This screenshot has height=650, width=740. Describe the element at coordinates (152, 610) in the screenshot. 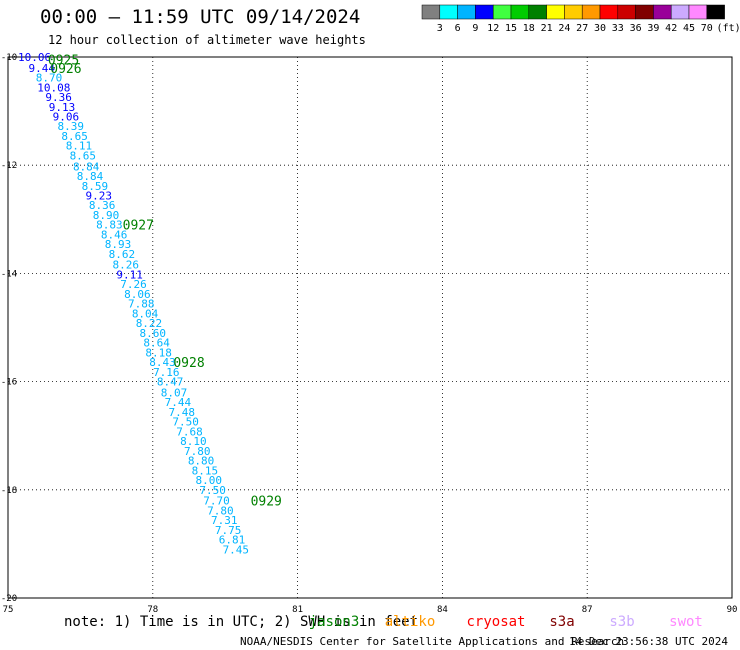

I see `x-tick-label: 78` at that location.